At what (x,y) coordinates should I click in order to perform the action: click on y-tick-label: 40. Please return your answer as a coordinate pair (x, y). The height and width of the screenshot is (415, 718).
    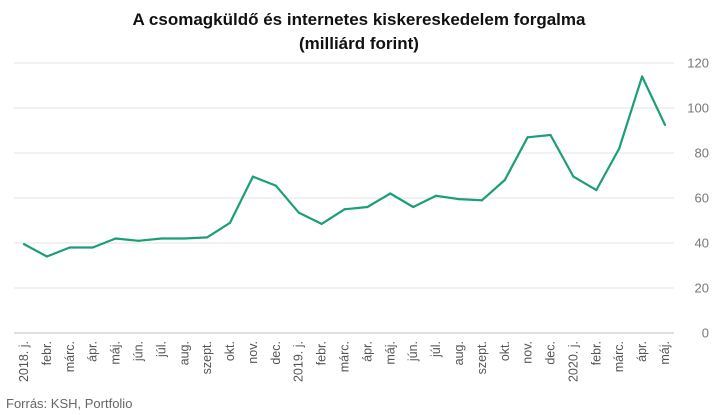
    Looking at the image, I should click on (702, 243).